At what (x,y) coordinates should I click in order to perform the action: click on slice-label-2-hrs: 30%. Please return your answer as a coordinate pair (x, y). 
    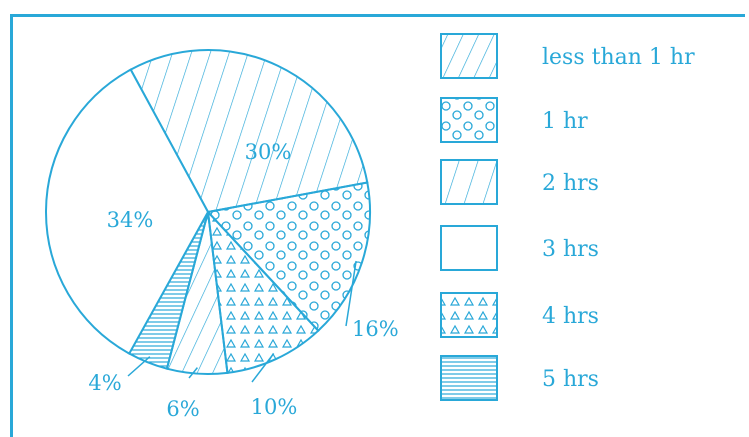
    Looking at the image, I should click on (268, 152).